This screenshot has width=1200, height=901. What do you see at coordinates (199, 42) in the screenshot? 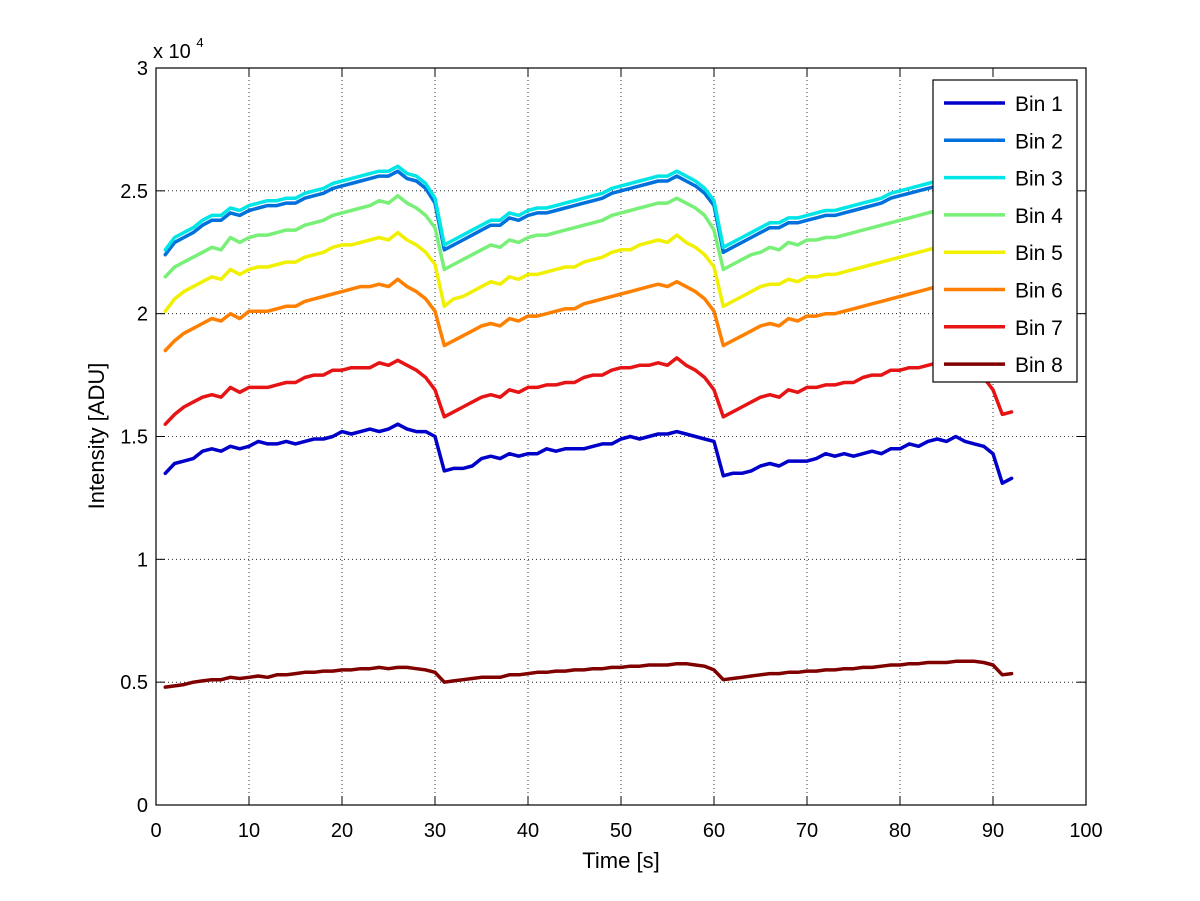
I see `exponent-power: 4` at bounding box center [199, 42].